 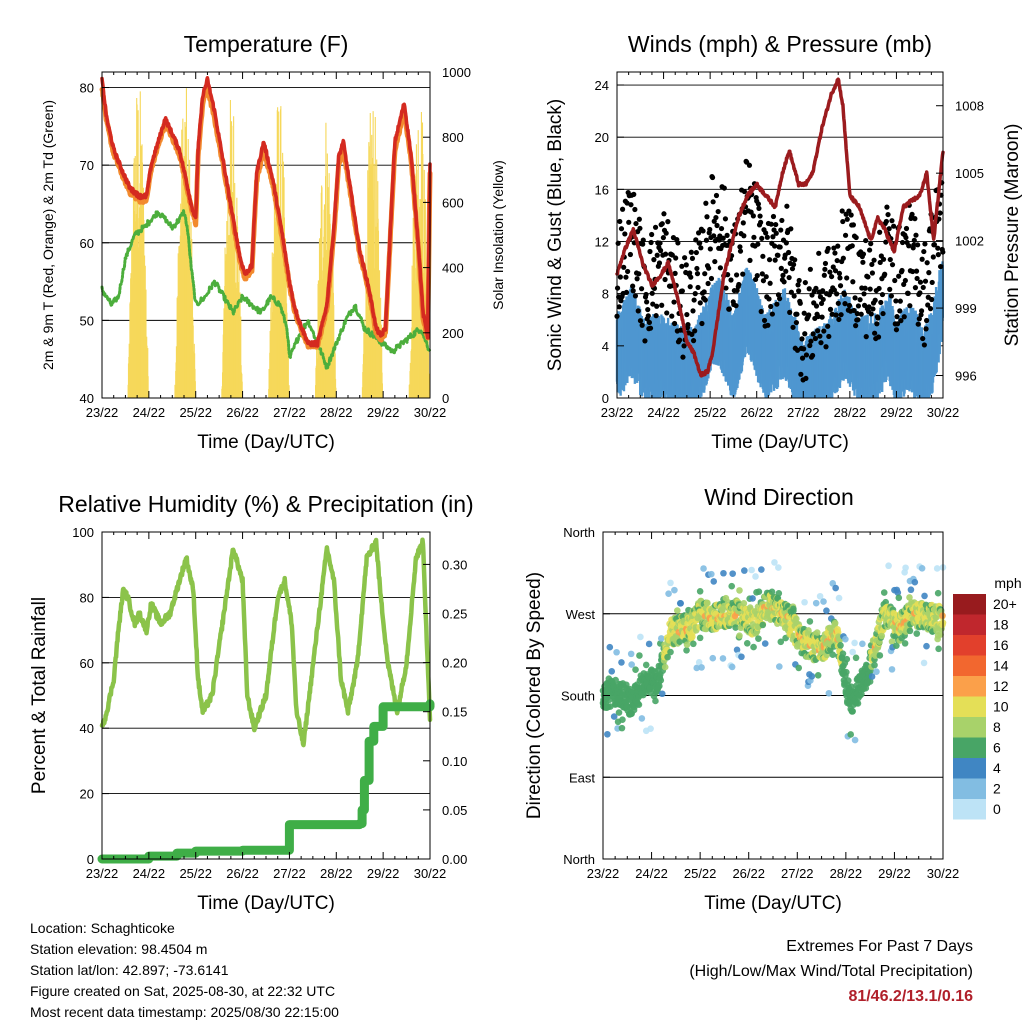 What do you see at coordinates (910, 996) in the screenshot?
I see `extremes-values: 81/46.2/13.1/0.16` at bounding box center [910, 996].